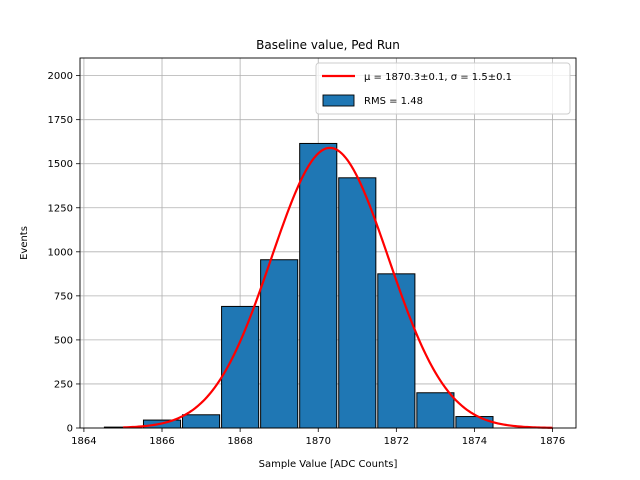 Image resolution: width=640 pixels, height=480 pixels. What do you see at coordinates (63, 296) in the screenshot?
I see `y-tick-label: 750` at bounding box center [63, 296].